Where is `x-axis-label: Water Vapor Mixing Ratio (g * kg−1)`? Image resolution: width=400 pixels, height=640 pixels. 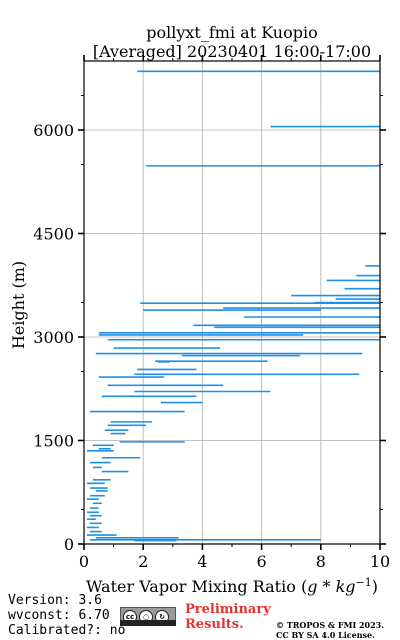
x-axis-label: Water Vapor Mixing Ratio (g * kg−1) is located at coordinates (232, 586).